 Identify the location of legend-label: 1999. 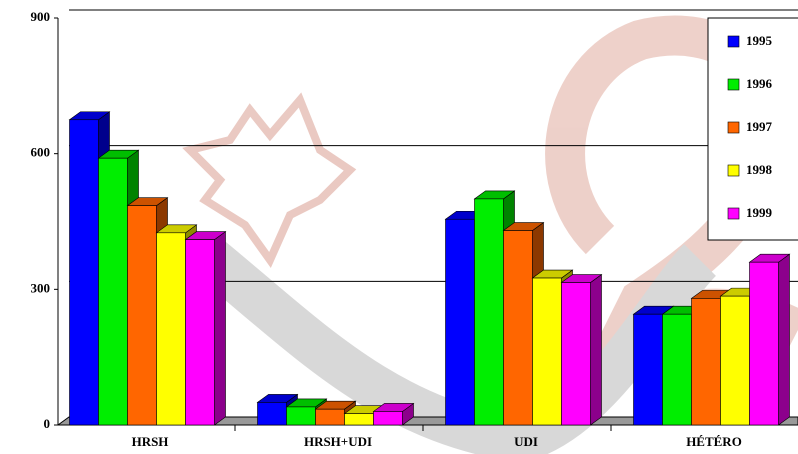
(759, 212).